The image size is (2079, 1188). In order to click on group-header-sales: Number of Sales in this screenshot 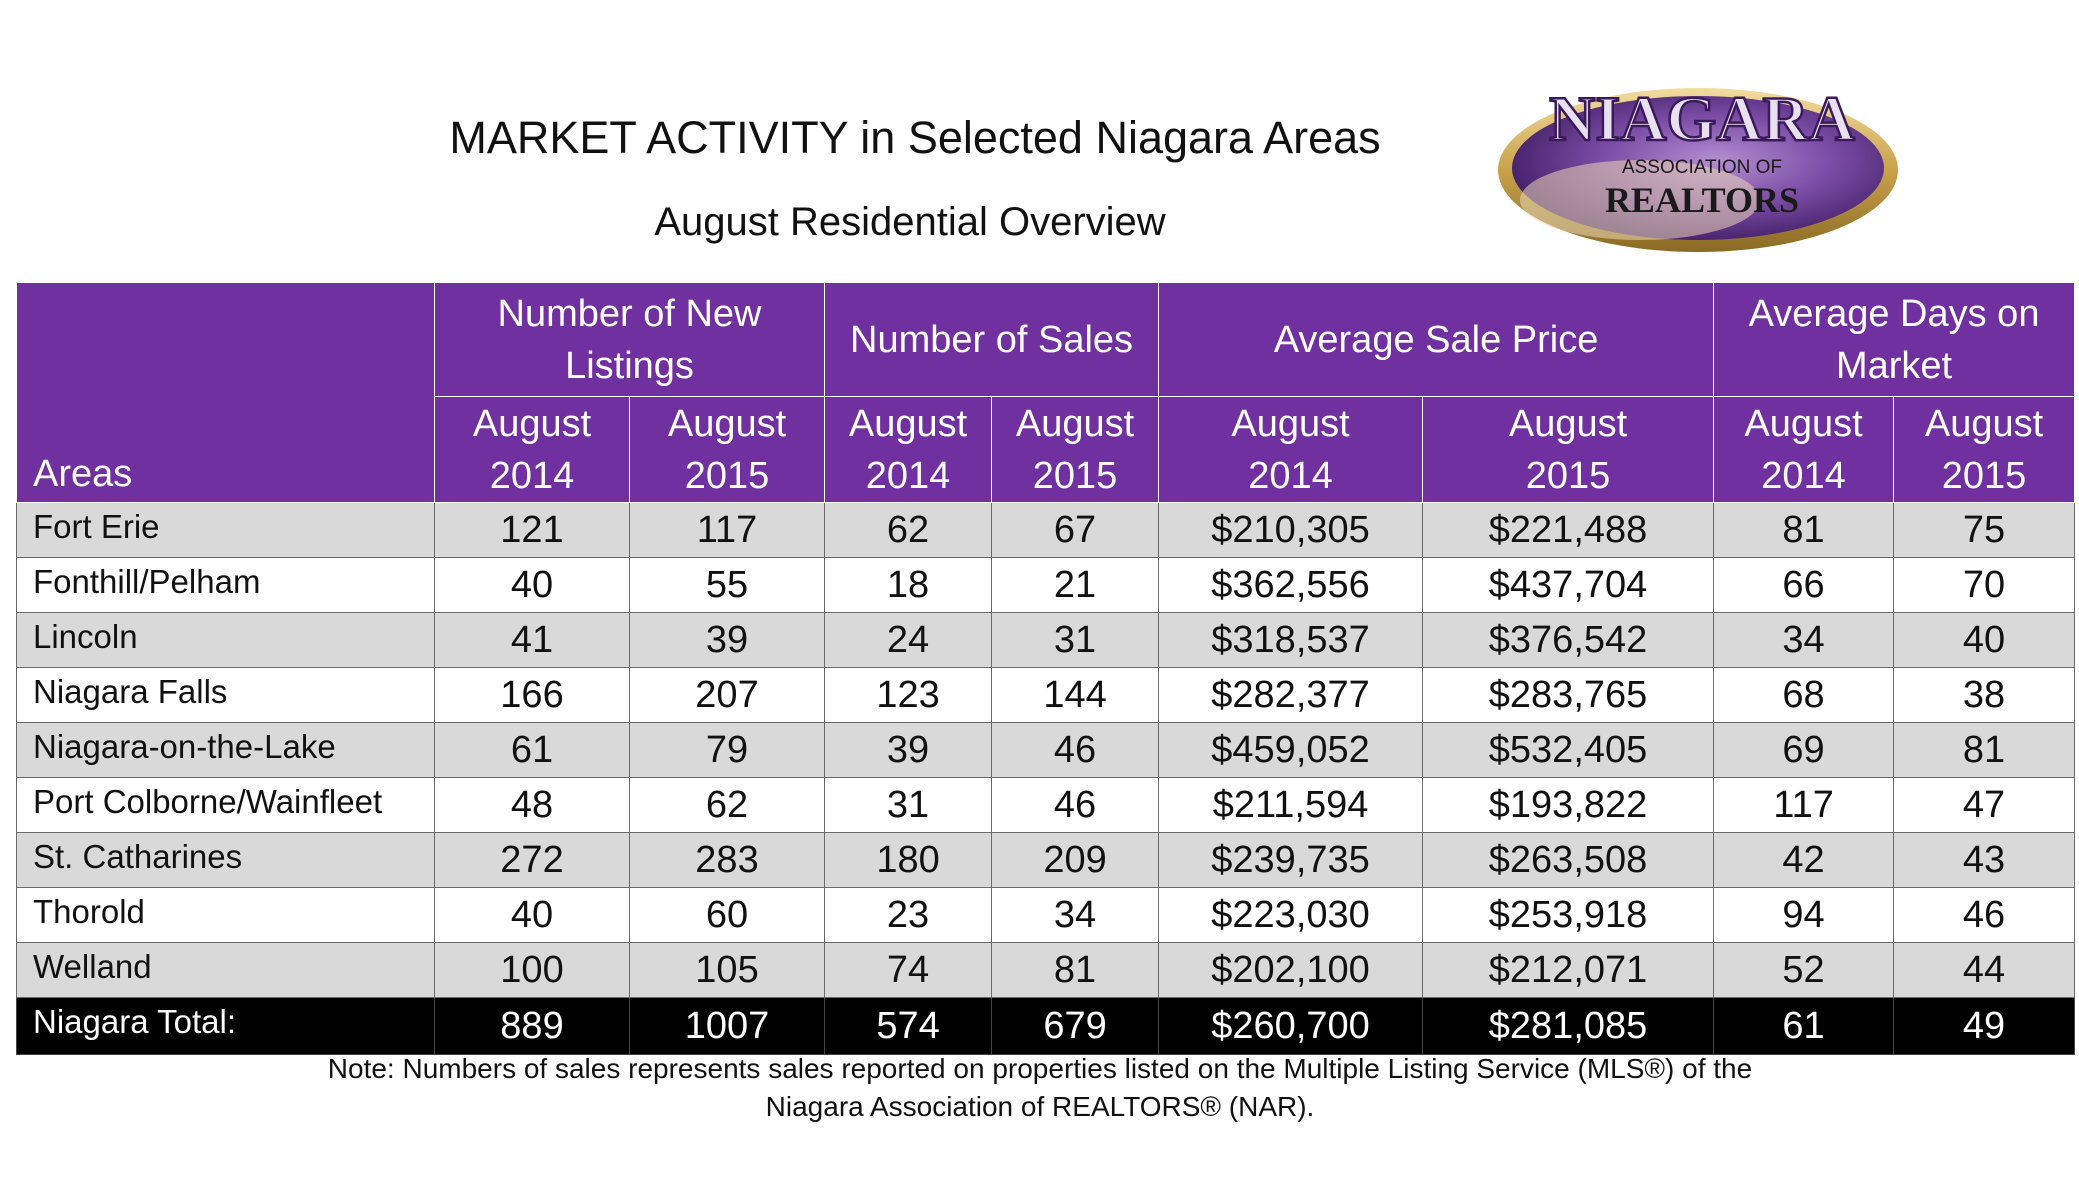, I will do `click(992, 339)`.